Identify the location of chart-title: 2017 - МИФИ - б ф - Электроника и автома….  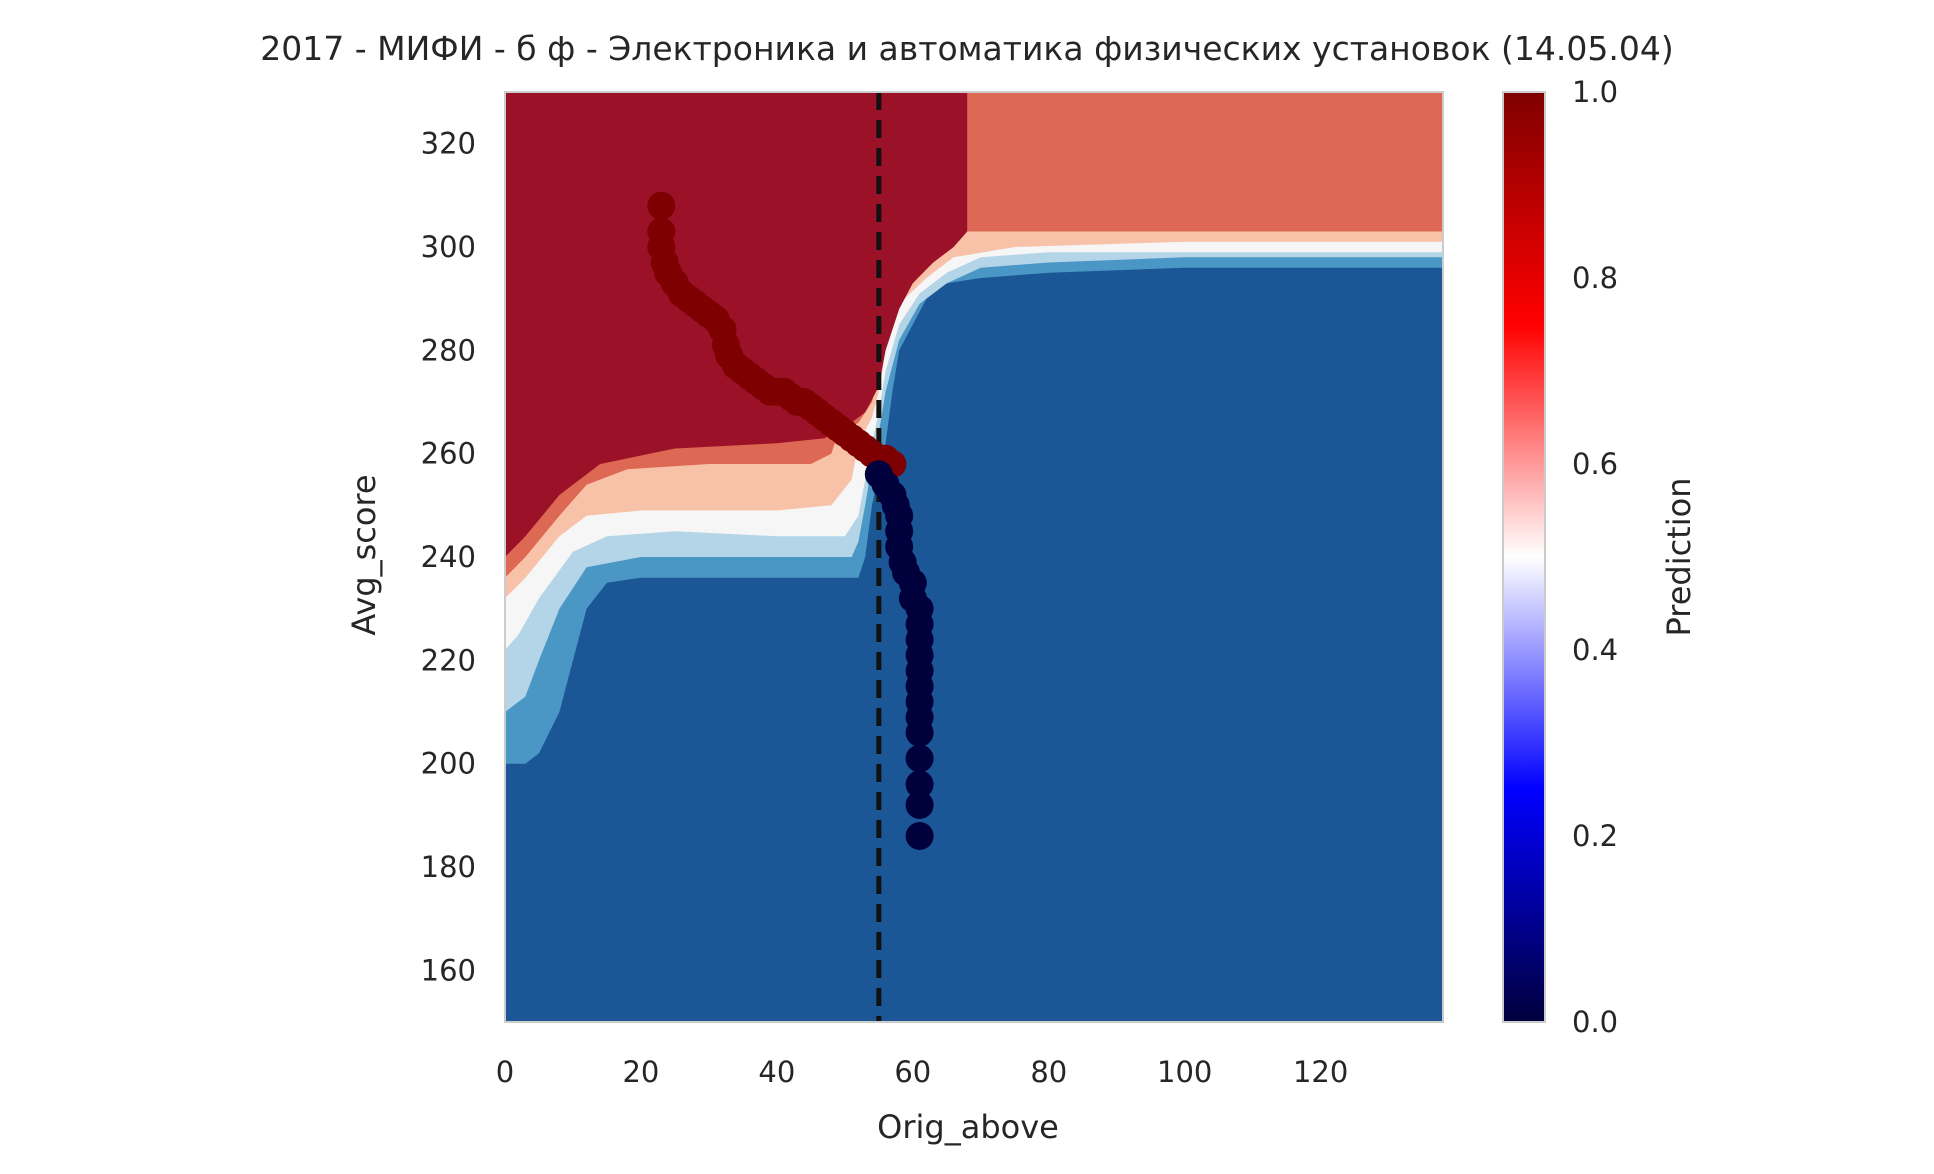
(966, 48).